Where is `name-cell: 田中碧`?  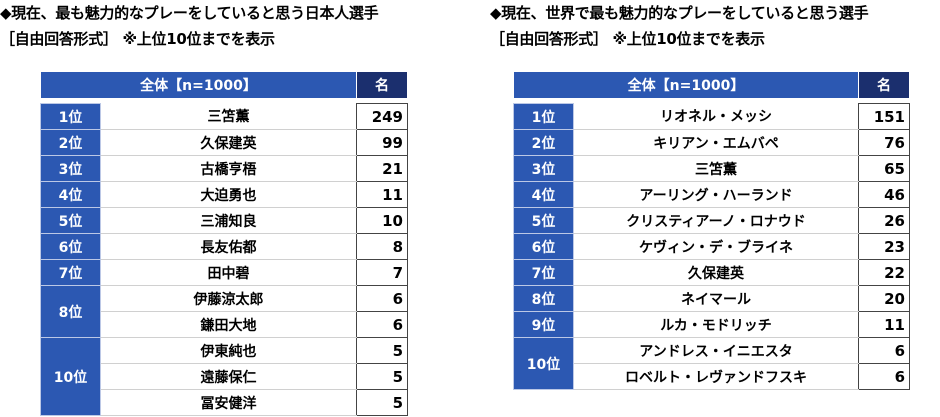
name-cell: 田中碧 is located at coordinates (228, 272).